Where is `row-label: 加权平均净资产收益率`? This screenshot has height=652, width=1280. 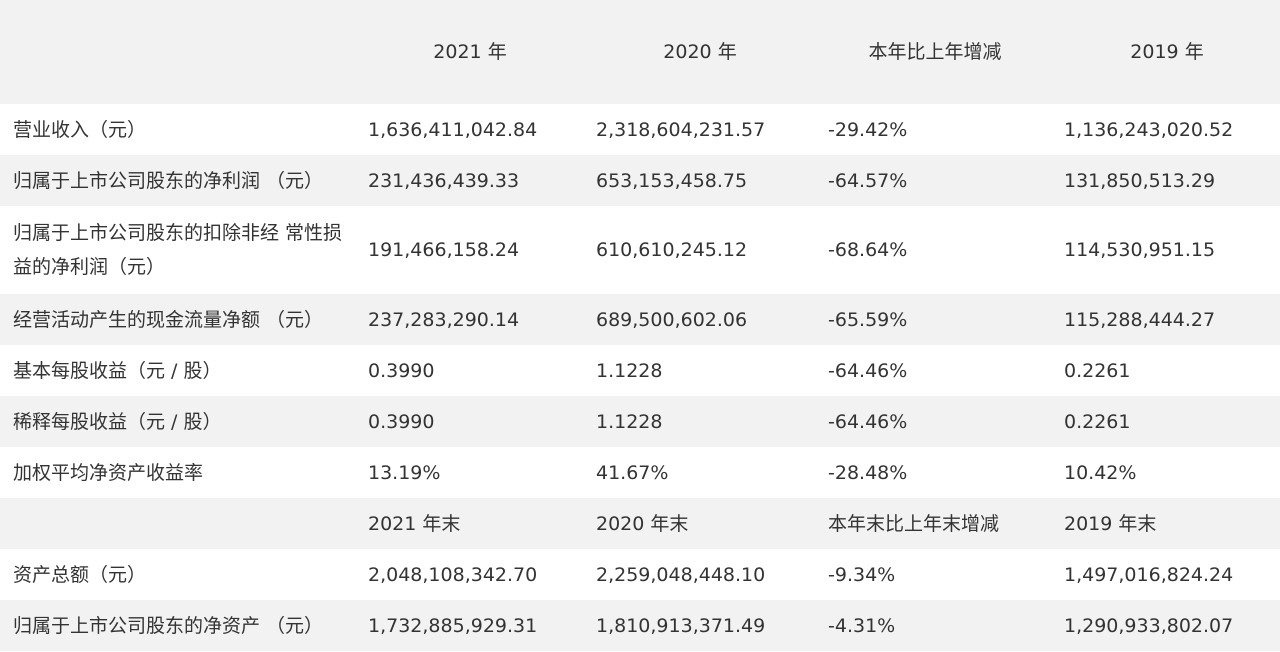 row-label: 加权平均净资产收益率 is located at coordinates (108, 472).